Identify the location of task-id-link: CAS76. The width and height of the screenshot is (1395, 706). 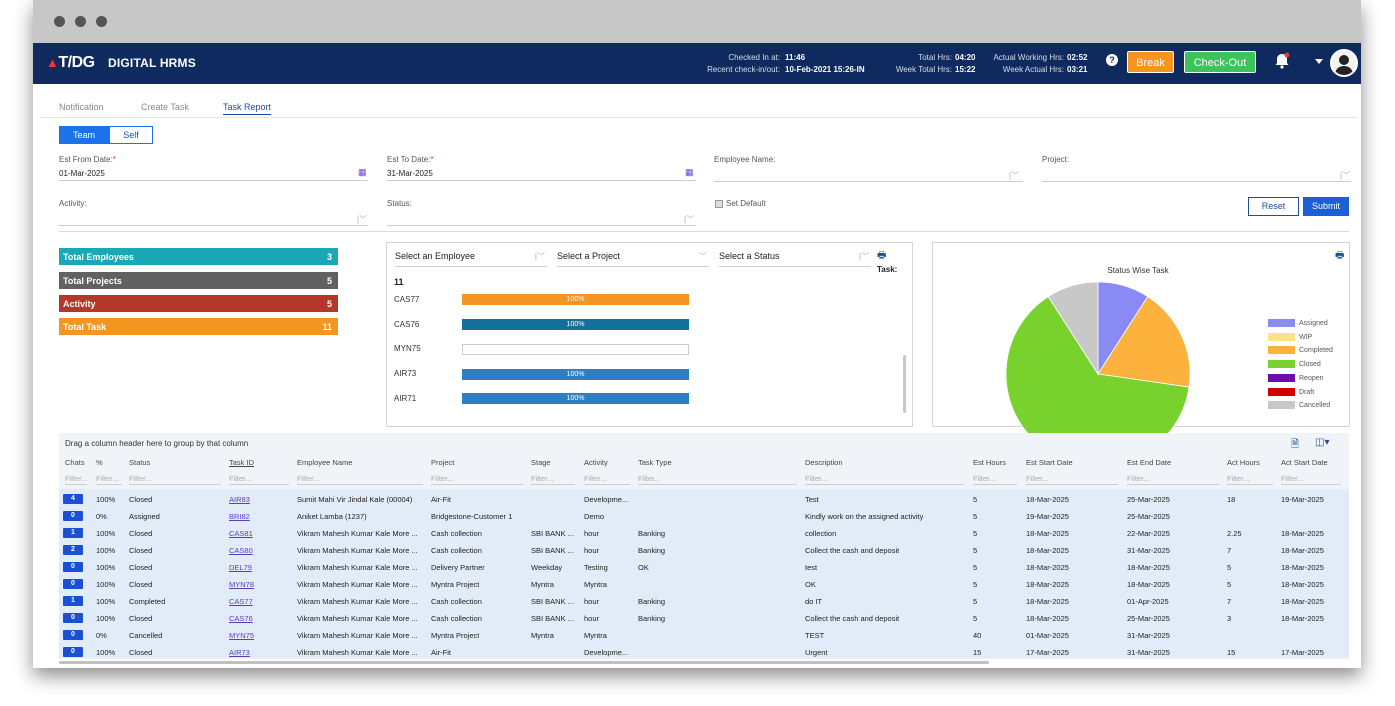
(241, 618).